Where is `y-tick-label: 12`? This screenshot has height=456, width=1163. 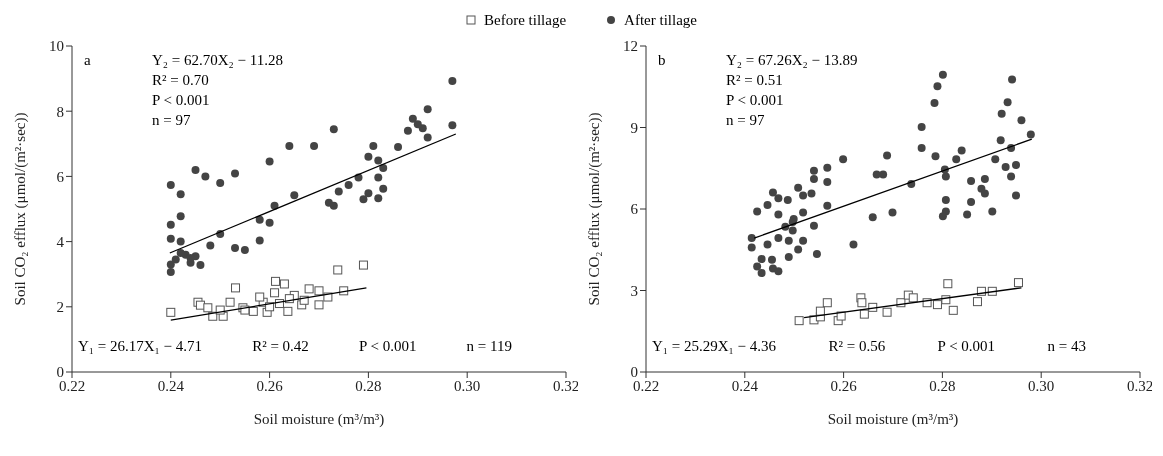
y-tick-label: 12 is located at coordinates (630, 46).